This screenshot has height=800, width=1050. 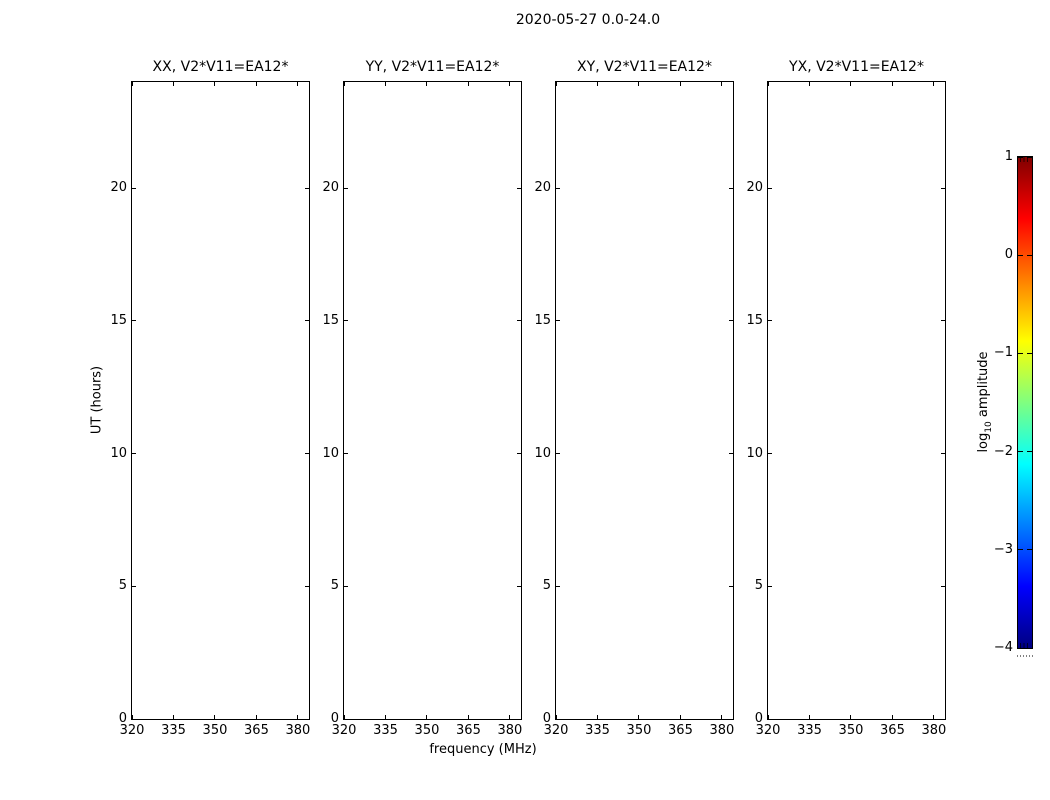 I want to click on colorbar-tick-label: −2, so click(x=1003, y=451).